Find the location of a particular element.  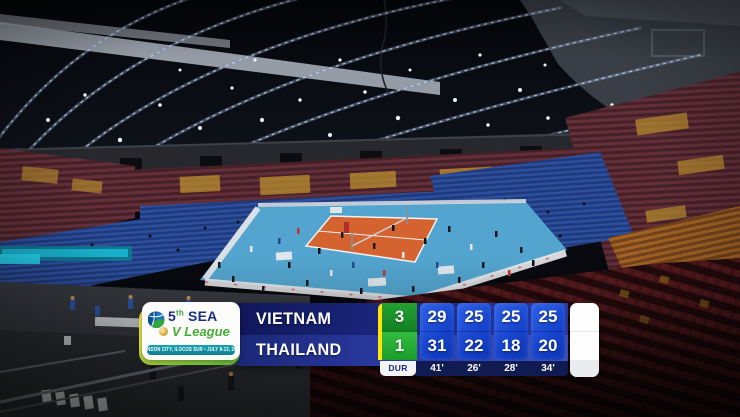

set2-duration: 26' is located at coordinates (474, 368).